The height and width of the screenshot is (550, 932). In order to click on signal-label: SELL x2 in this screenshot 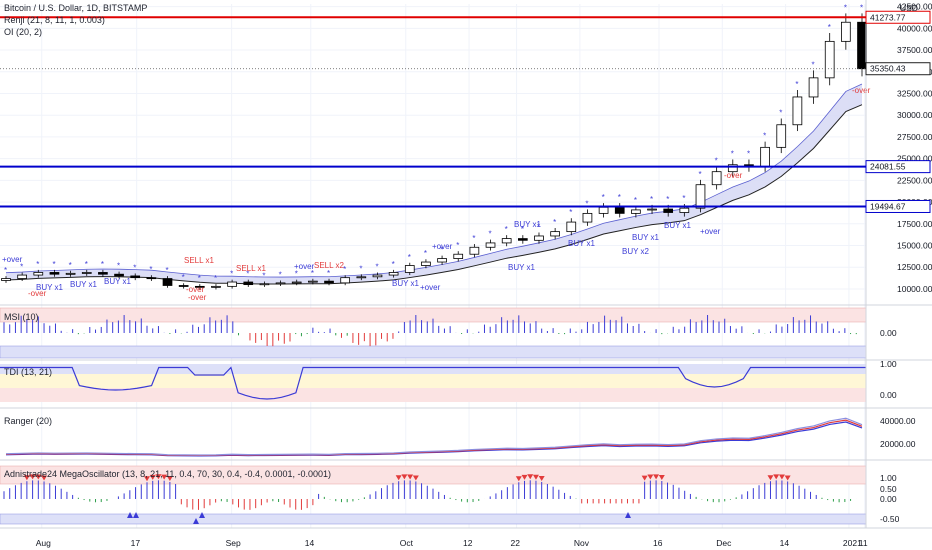, I will do `click(329, 265)`.